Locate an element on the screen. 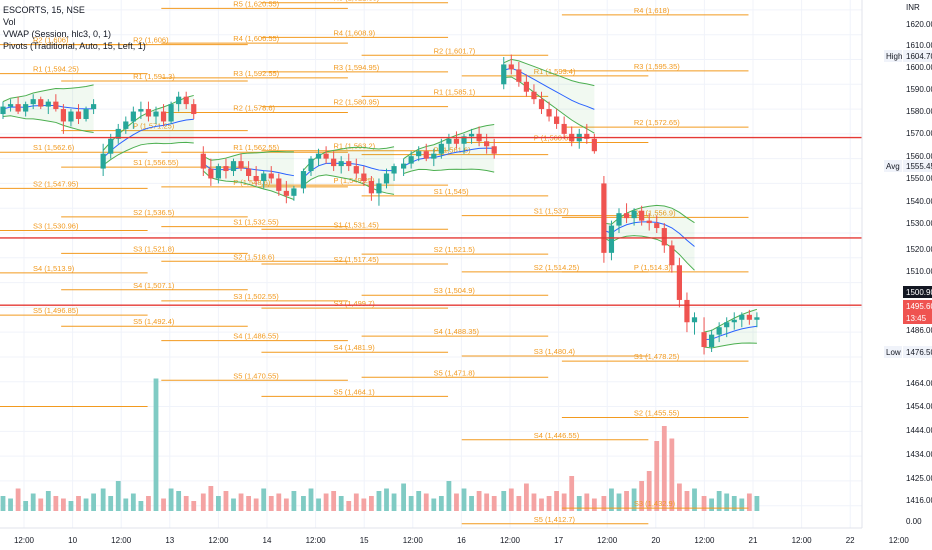 Image resolution: width=932 pixels, height=550 pixels. vwap-indicator-label: VWAP (Session, hlc3, 0, 1) is located at coordinates (57, 34).